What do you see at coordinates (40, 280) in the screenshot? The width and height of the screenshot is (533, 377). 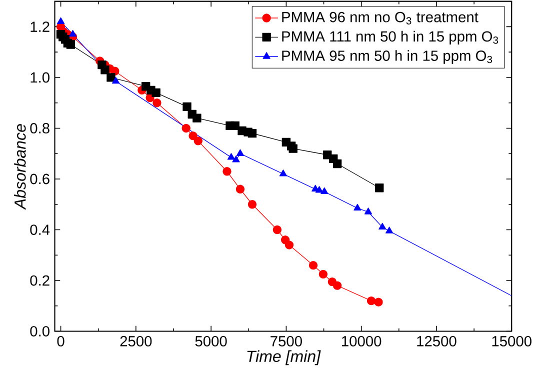 I see `y-tick-label: 0.2` at bounding box center [40, 280].